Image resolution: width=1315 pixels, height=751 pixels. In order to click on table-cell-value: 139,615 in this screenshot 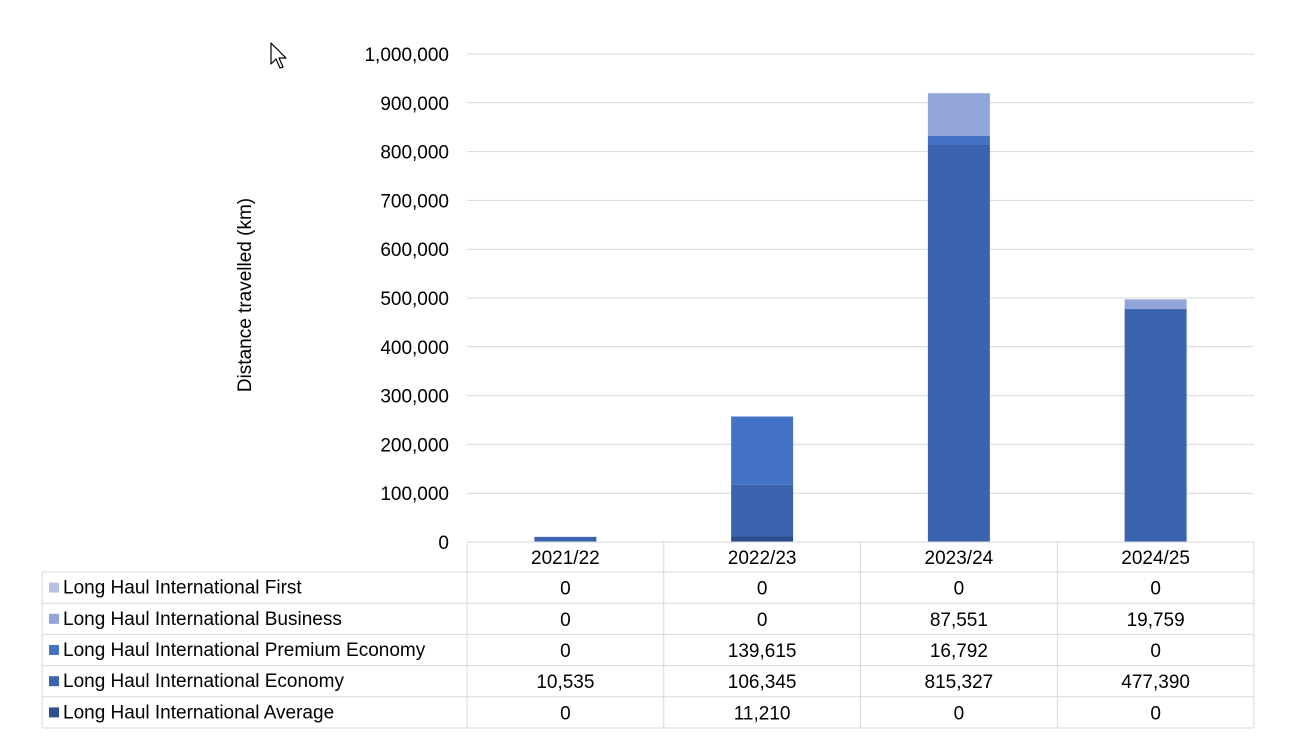, I will do `click(762, 651)`.